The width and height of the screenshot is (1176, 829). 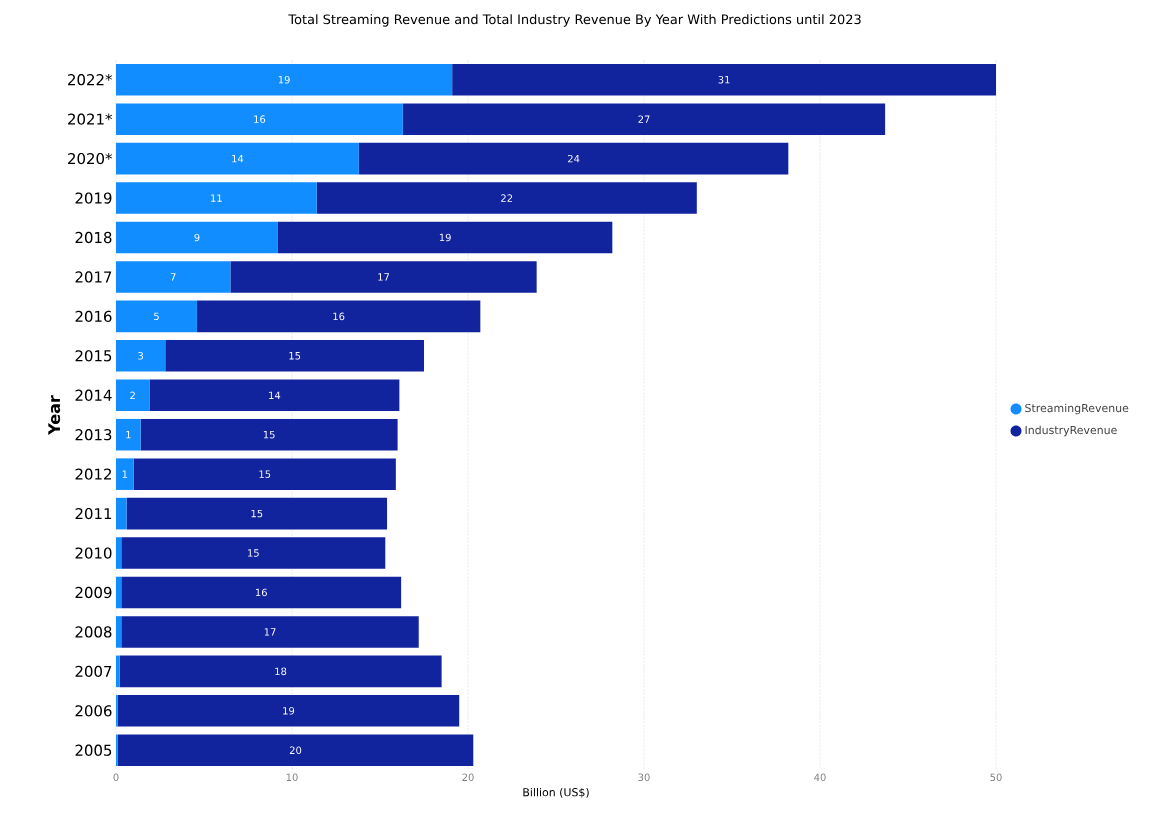 I want to click on y-tick-label: 2012, so click(x=93, y=474).